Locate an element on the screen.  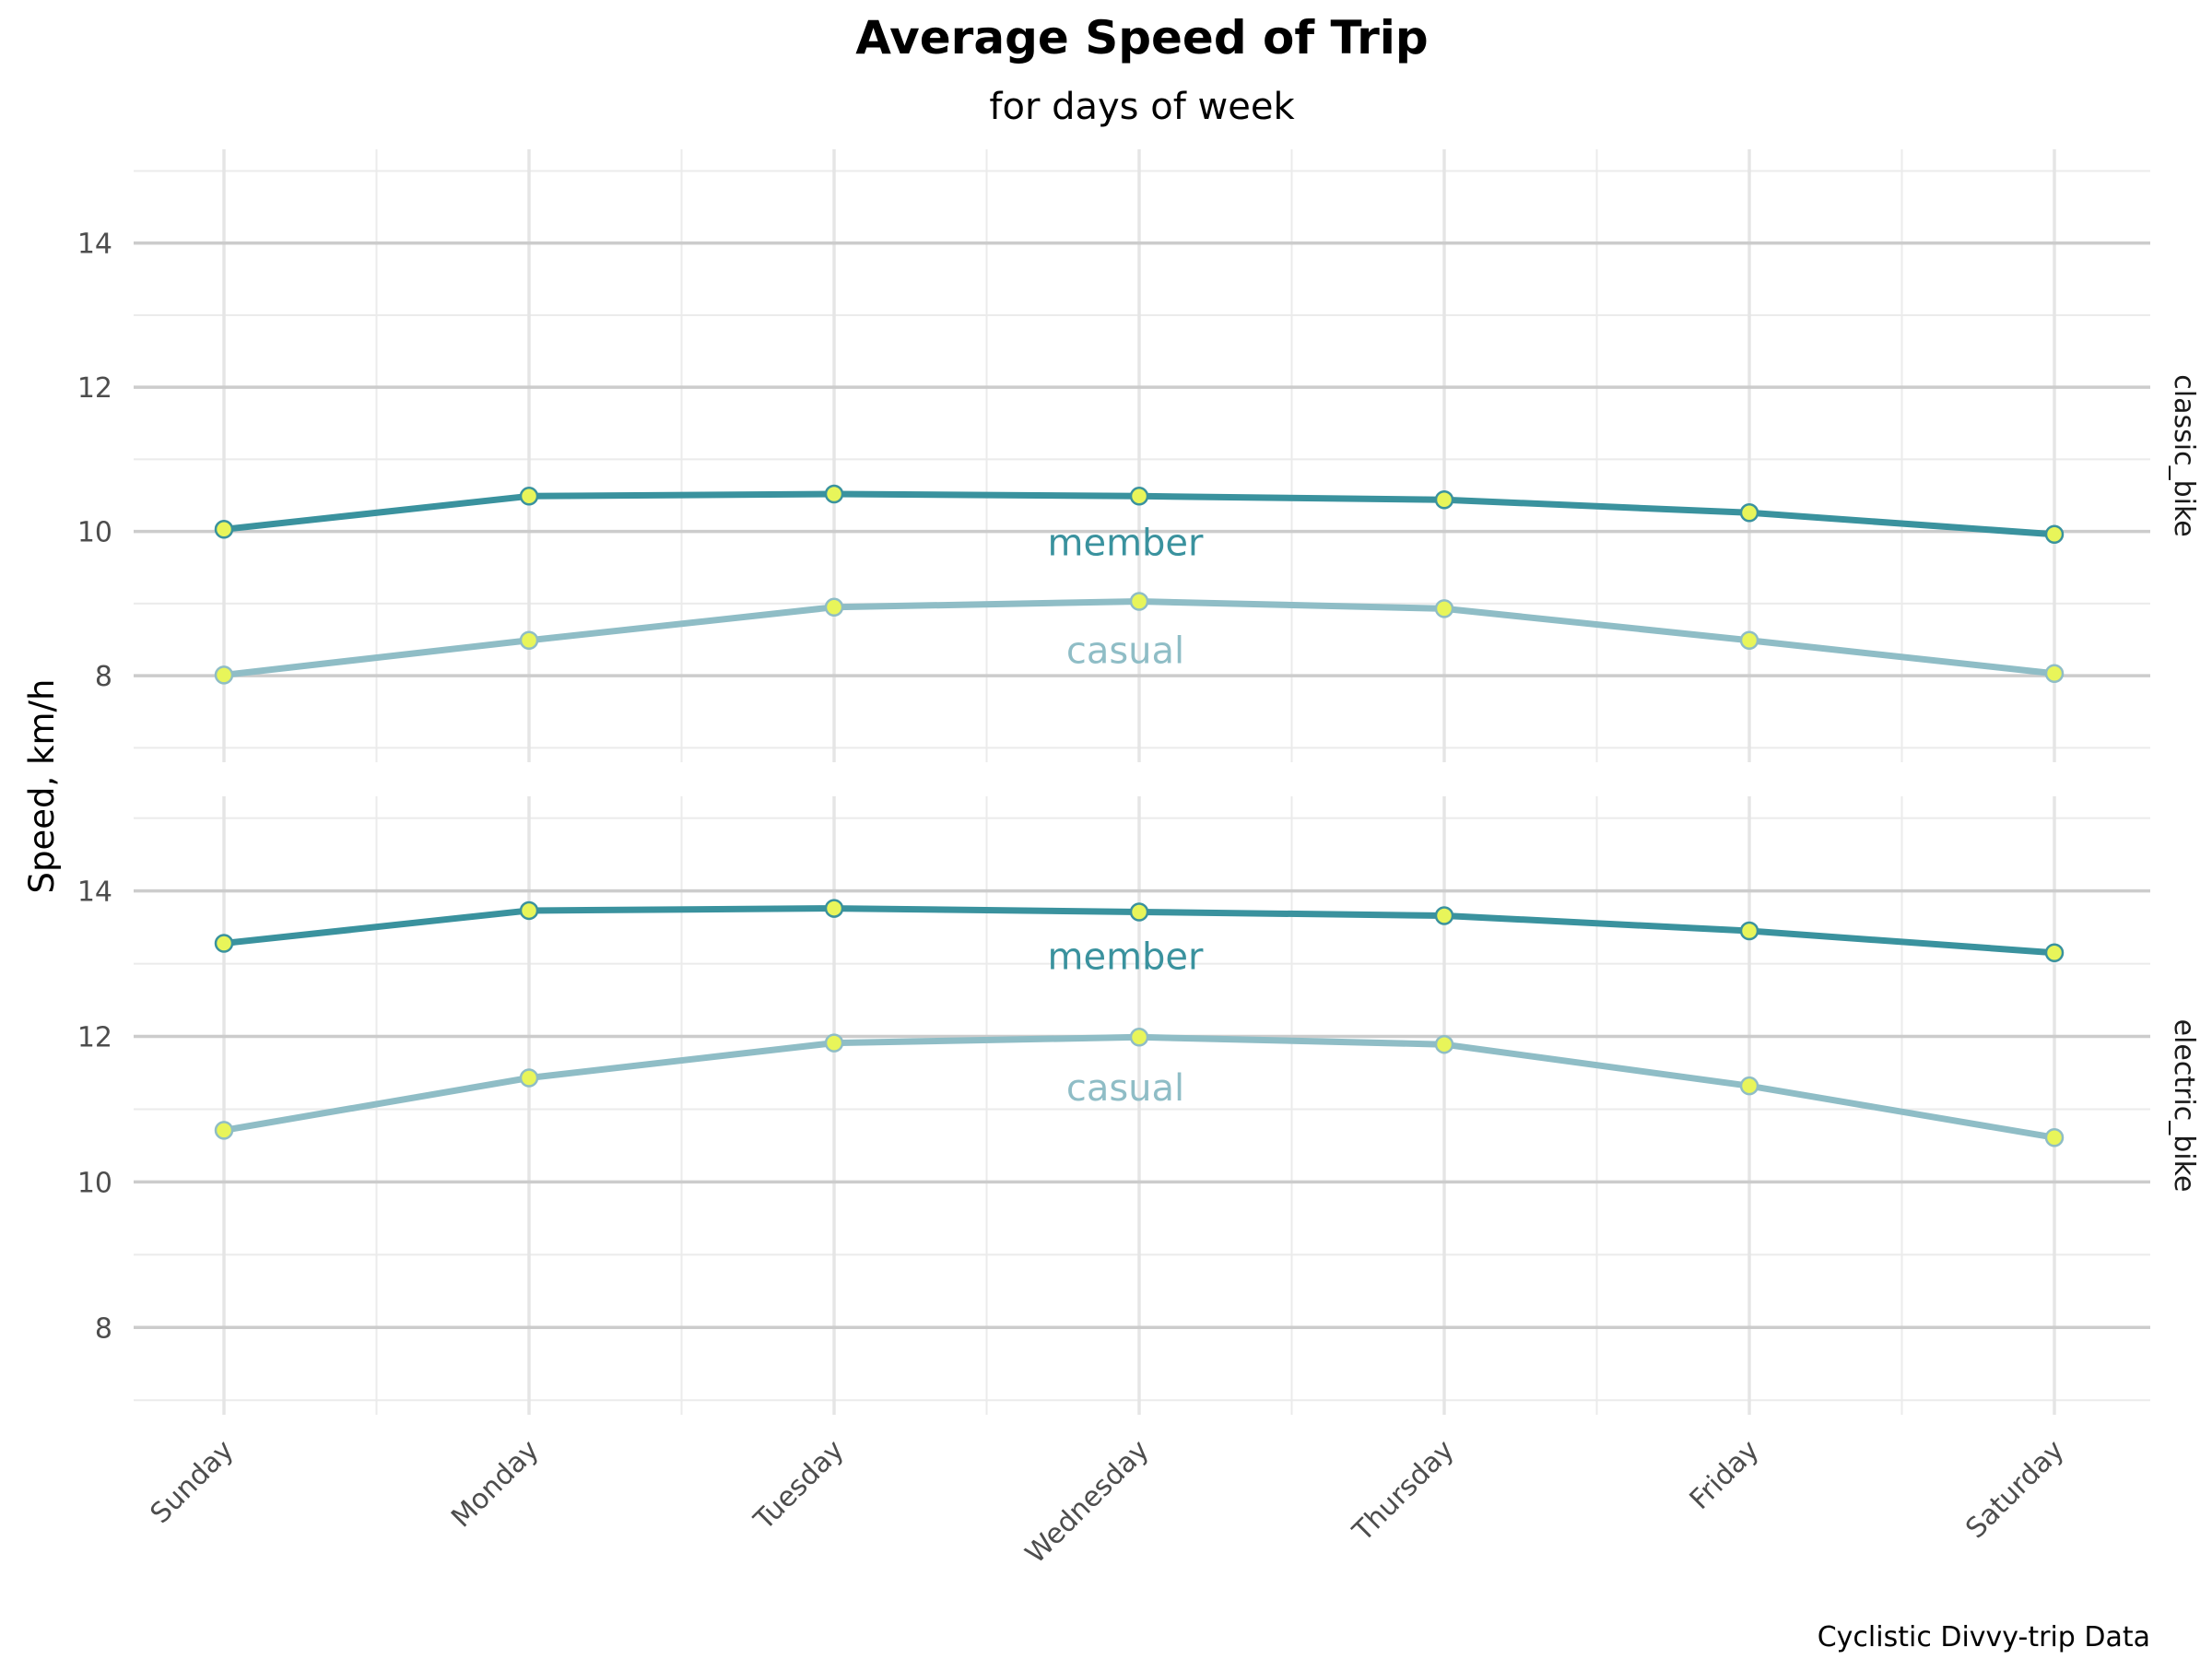
x-tick-label: Sunday is located at coordinates (193, 1482).